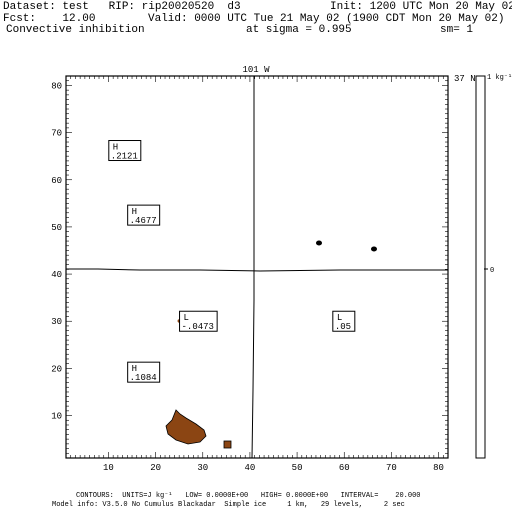 This screenshot has width=512, height=512. Describe the element at coordinates (299, 30) in the screenshot. I see `sigma-level-label: at sigma = 0.995` at that location.